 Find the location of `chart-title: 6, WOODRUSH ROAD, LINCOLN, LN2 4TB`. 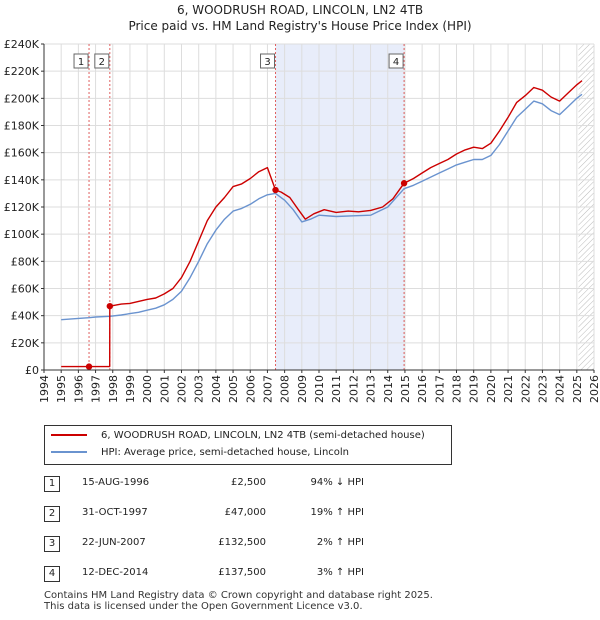

chart-title: 6, WOODRUSH ROAD, LINCOLN, LN2 4TB is located at coordinates (300, 10).